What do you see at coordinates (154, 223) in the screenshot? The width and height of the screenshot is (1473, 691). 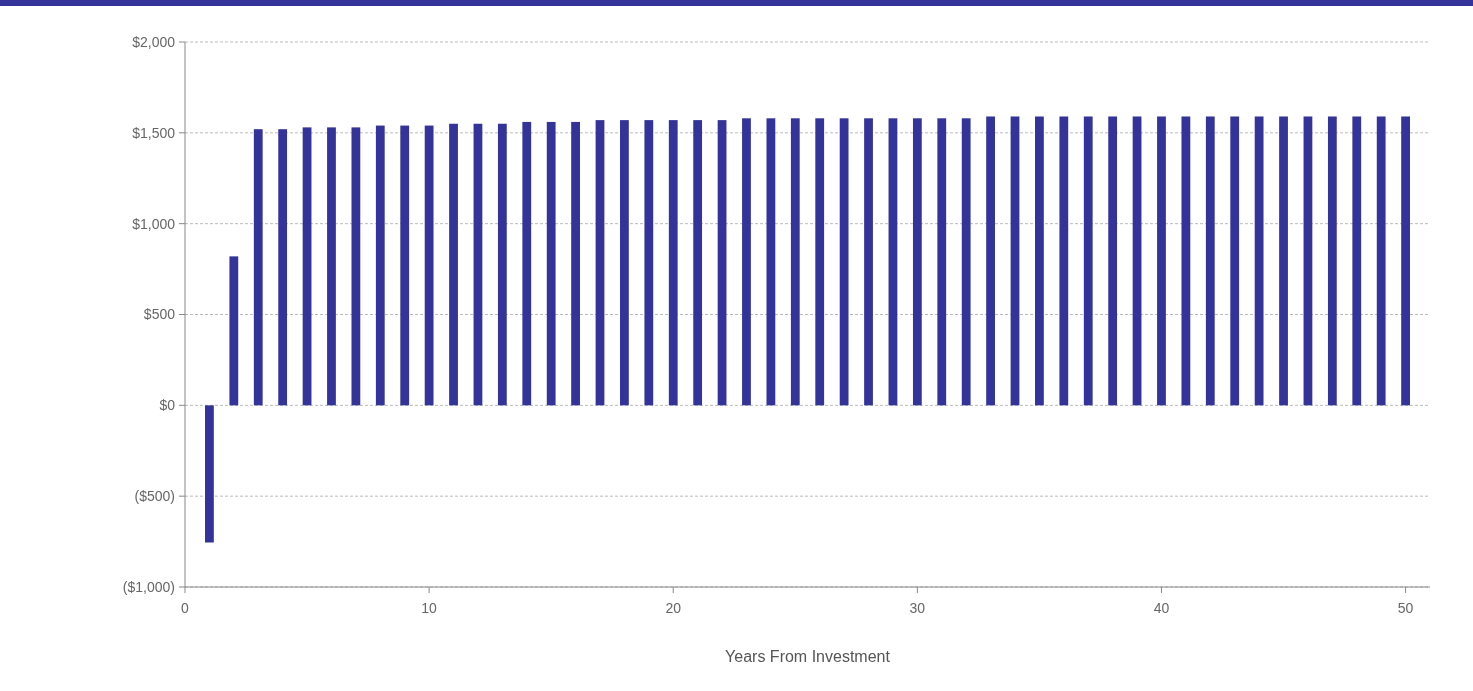 I see `y-tick-label: $1,000` at bounding box center [154, 223].